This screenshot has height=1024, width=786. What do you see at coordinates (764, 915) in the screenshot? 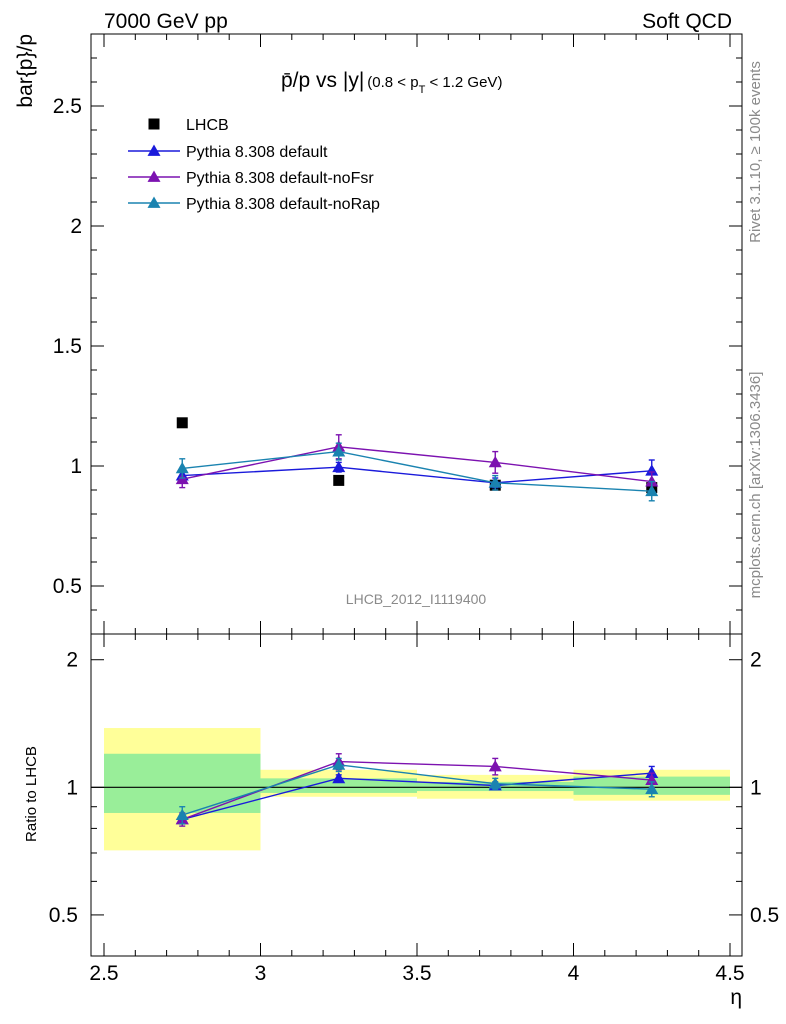
I see `ratio-y-tick-label-right: 0.5` at bounding box center [764, 915].